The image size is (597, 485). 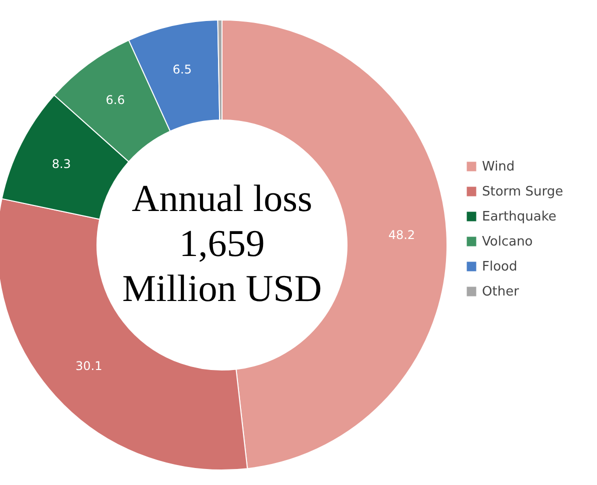 What do you see at coordinates (222, 289) in the screenshot?
I see `text: Million USD` at bounding box center [222, 289].